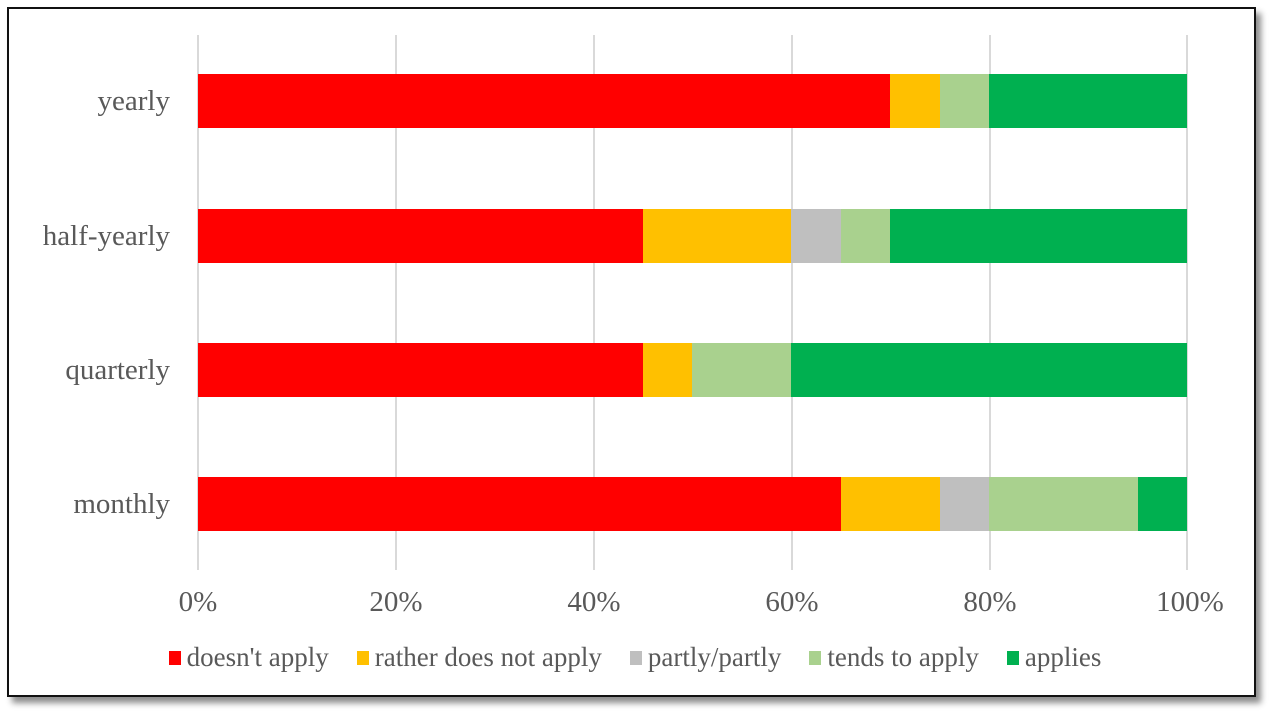  I want to click on bar-monthly, so click(692, 504).